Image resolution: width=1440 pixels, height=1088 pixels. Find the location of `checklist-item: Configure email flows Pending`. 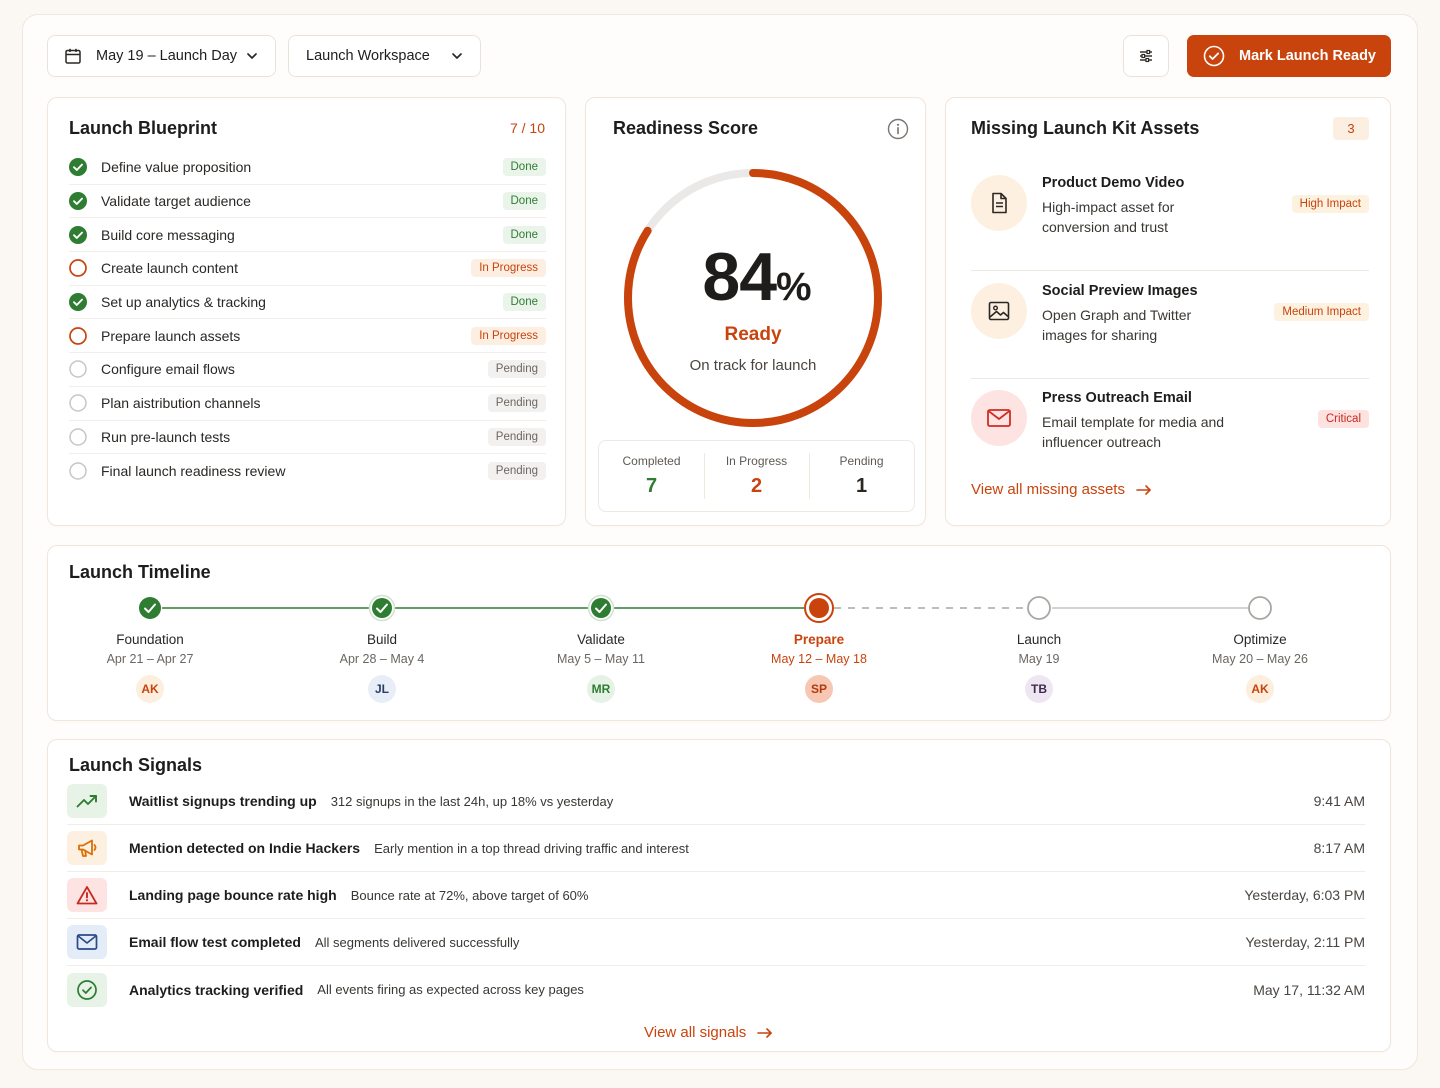

checklist-item: Configure email flows Pending is located at coordinates (307, 370).